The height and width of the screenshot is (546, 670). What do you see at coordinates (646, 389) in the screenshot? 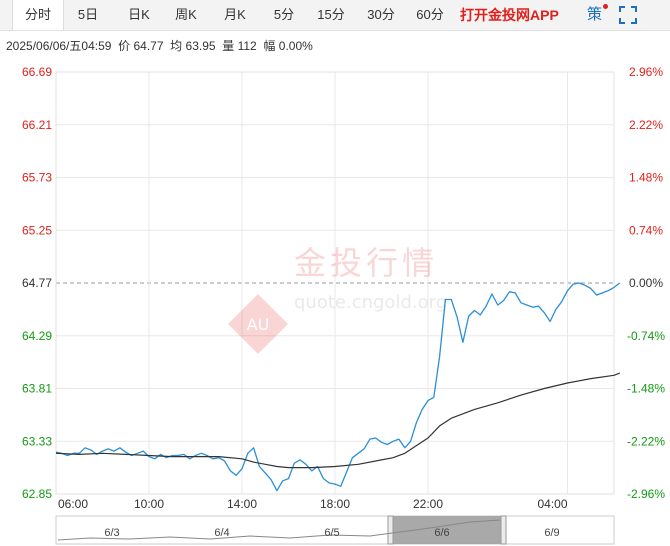
I see `y-tick-percent-label: -1.48%` at bounding box center [646, 389].